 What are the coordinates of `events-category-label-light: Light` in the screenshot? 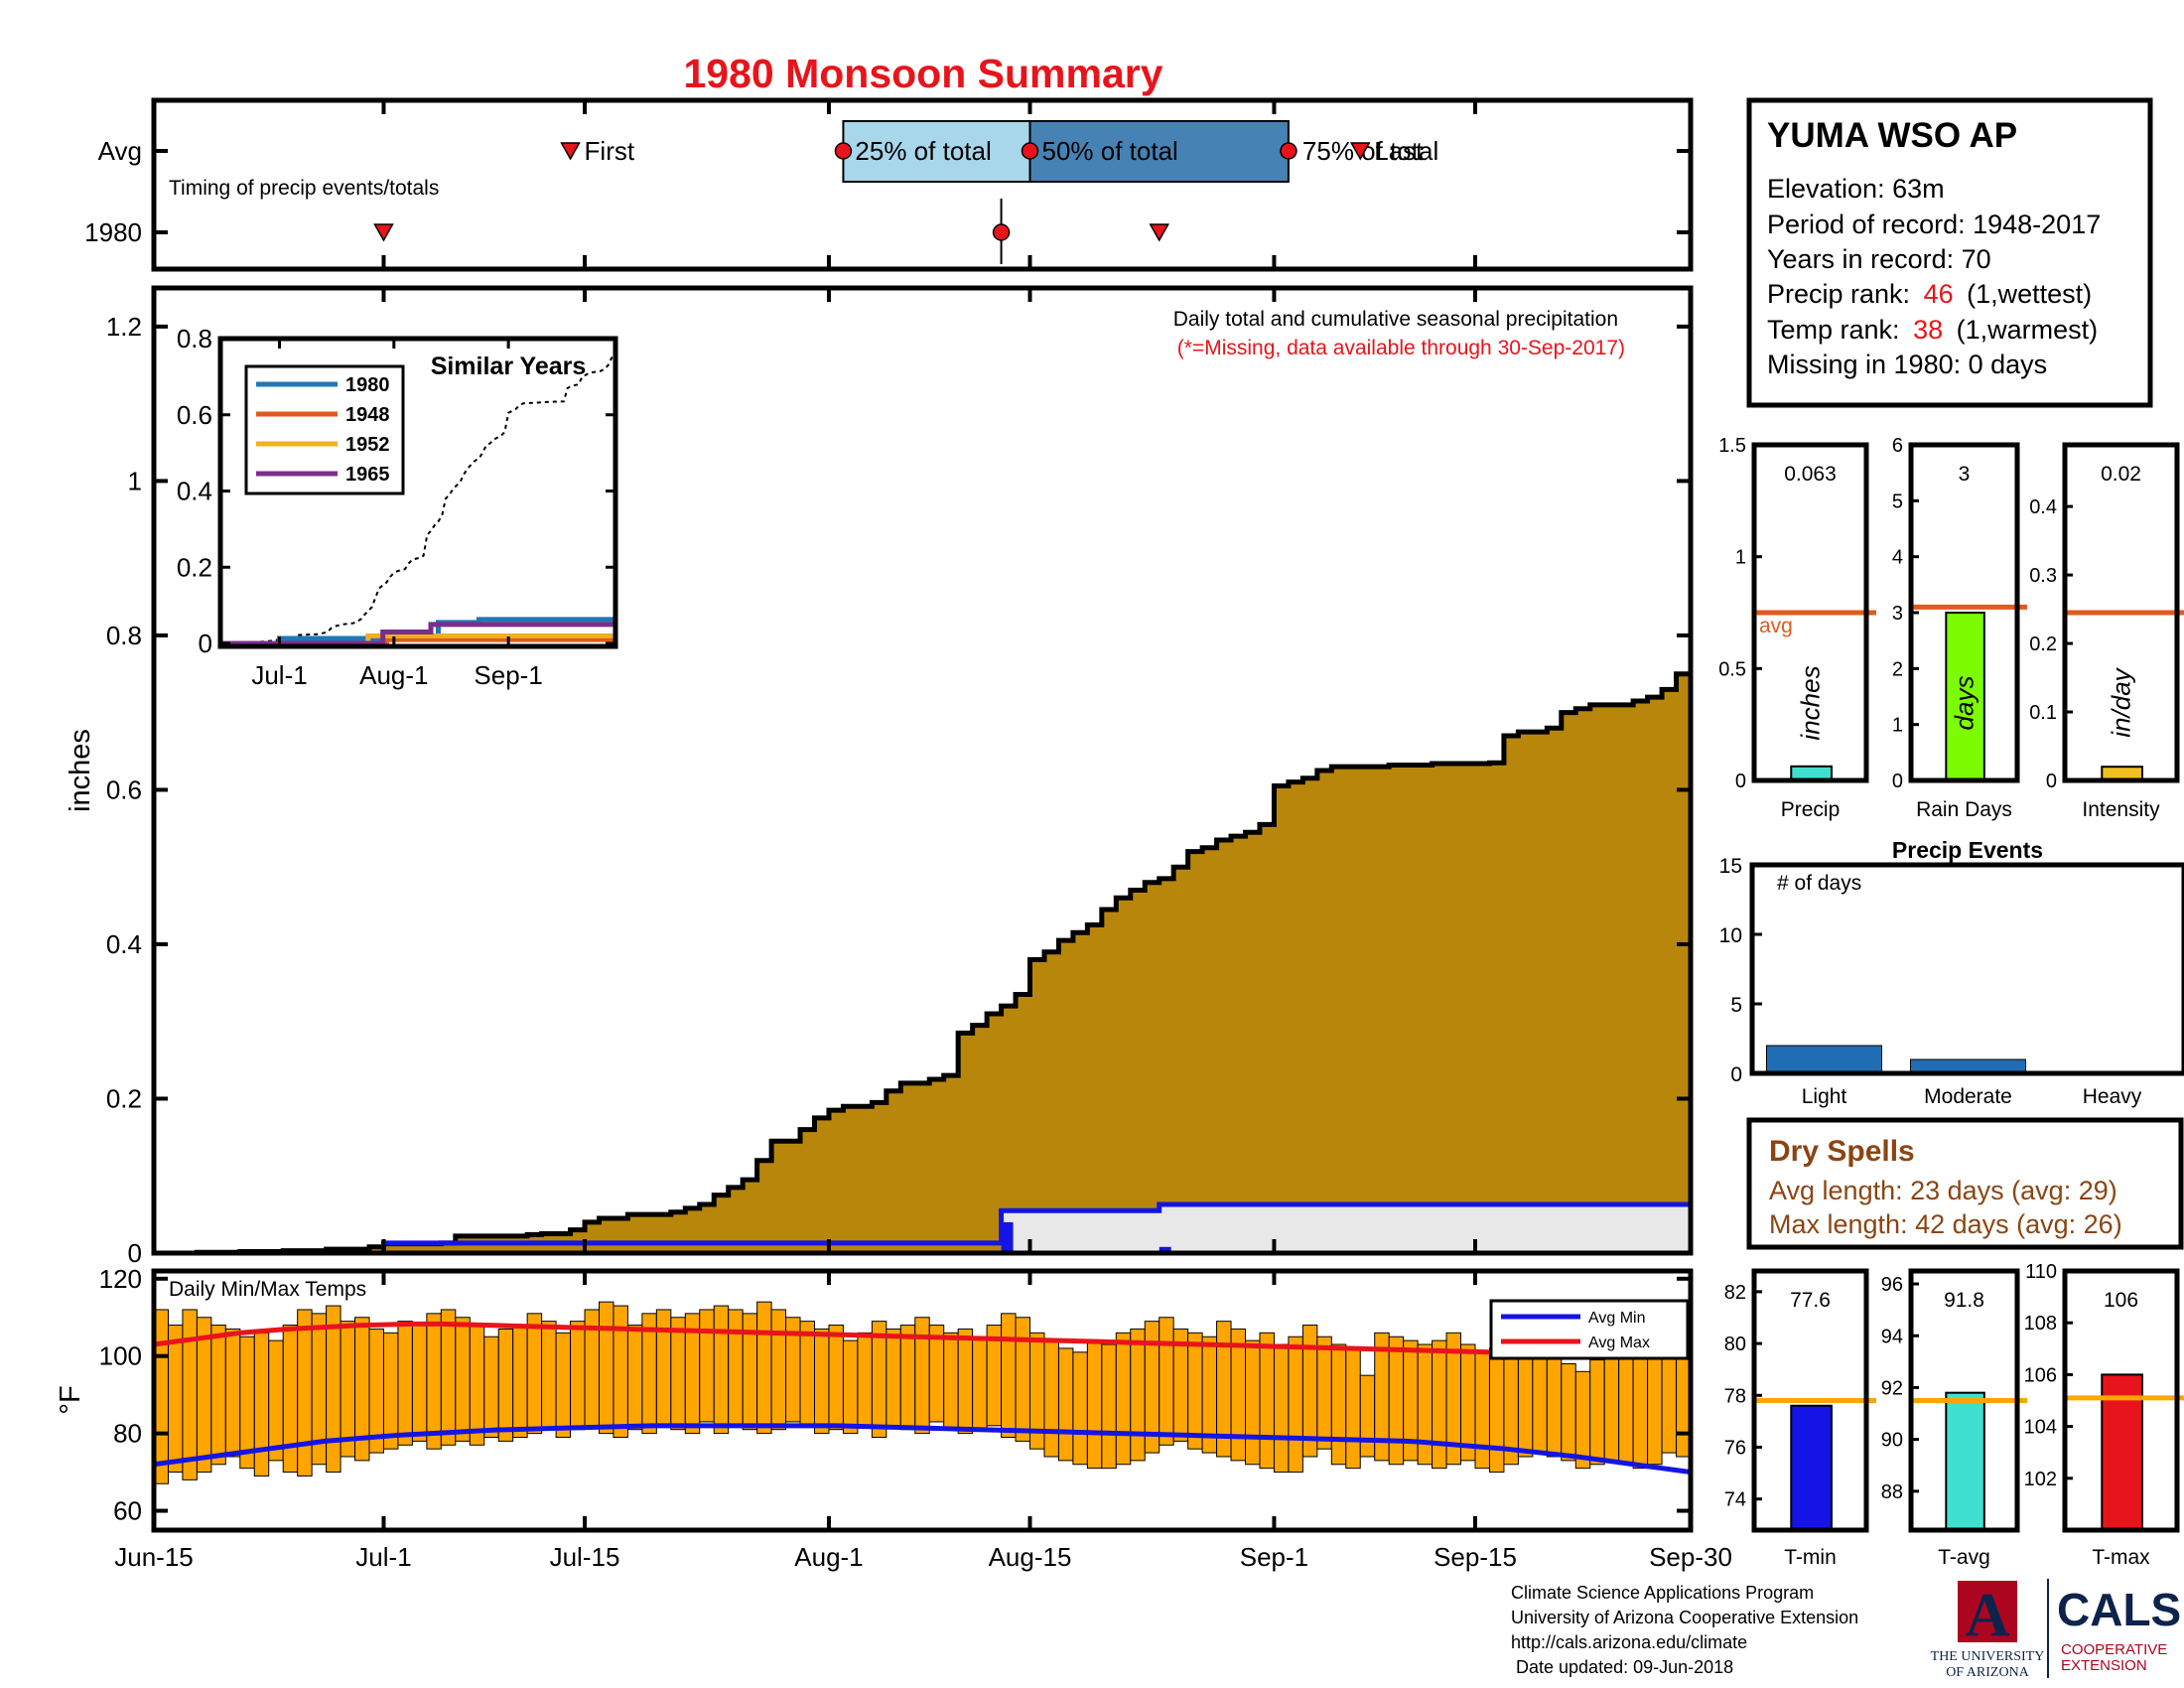 It's located at (1824, 1096).